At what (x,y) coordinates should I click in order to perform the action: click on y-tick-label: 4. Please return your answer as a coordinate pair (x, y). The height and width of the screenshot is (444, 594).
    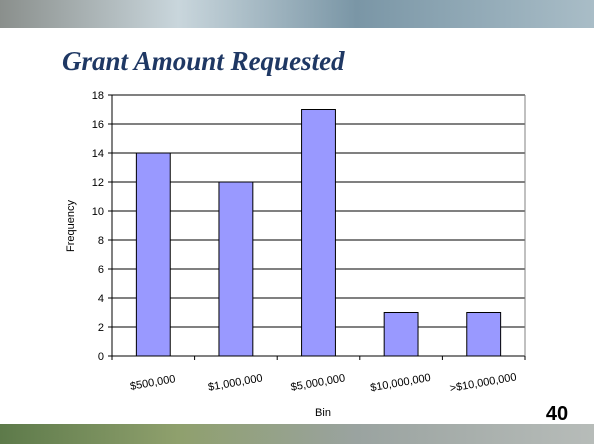
    Looking at the image, I should click on (101, 299).